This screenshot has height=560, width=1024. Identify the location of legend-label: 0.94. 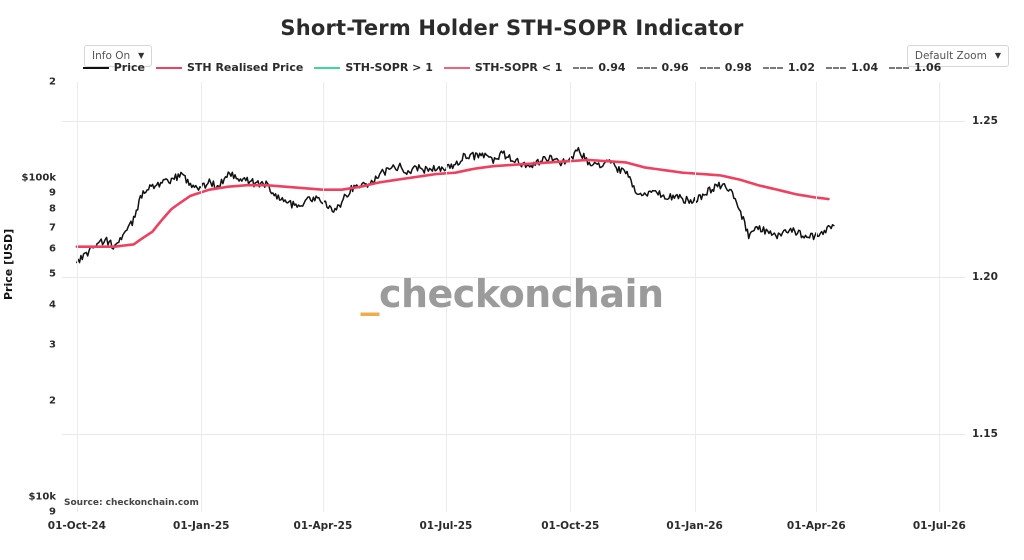
(612, 67).